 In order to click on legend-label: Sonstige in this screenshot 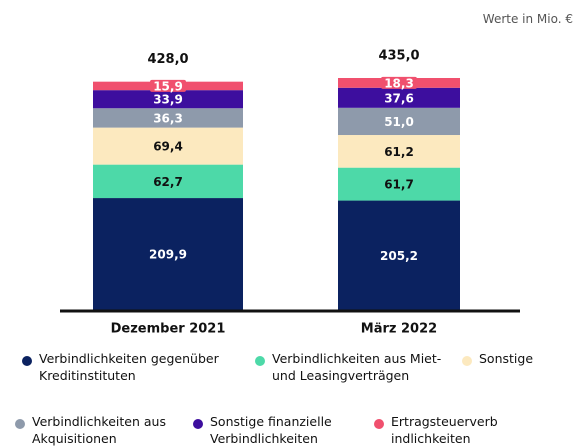, I will do `click(506, 358)`.